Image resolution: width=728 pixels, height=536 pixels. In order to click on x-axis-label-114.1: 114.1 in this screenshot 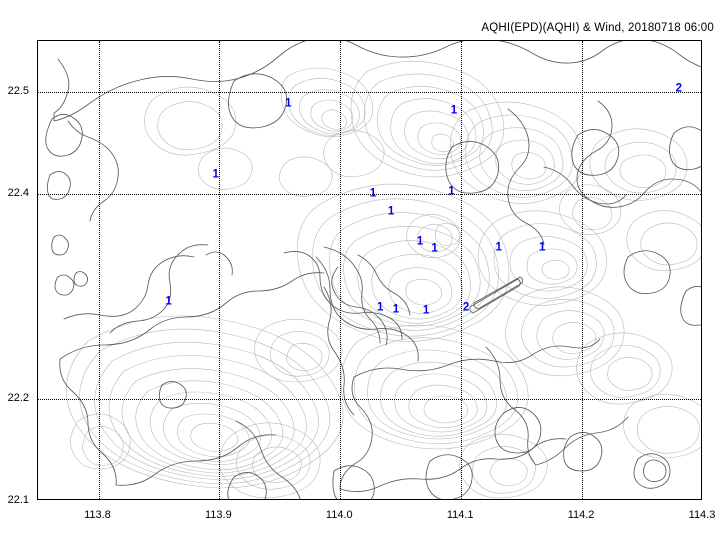, I will do `click(460, 515)`.